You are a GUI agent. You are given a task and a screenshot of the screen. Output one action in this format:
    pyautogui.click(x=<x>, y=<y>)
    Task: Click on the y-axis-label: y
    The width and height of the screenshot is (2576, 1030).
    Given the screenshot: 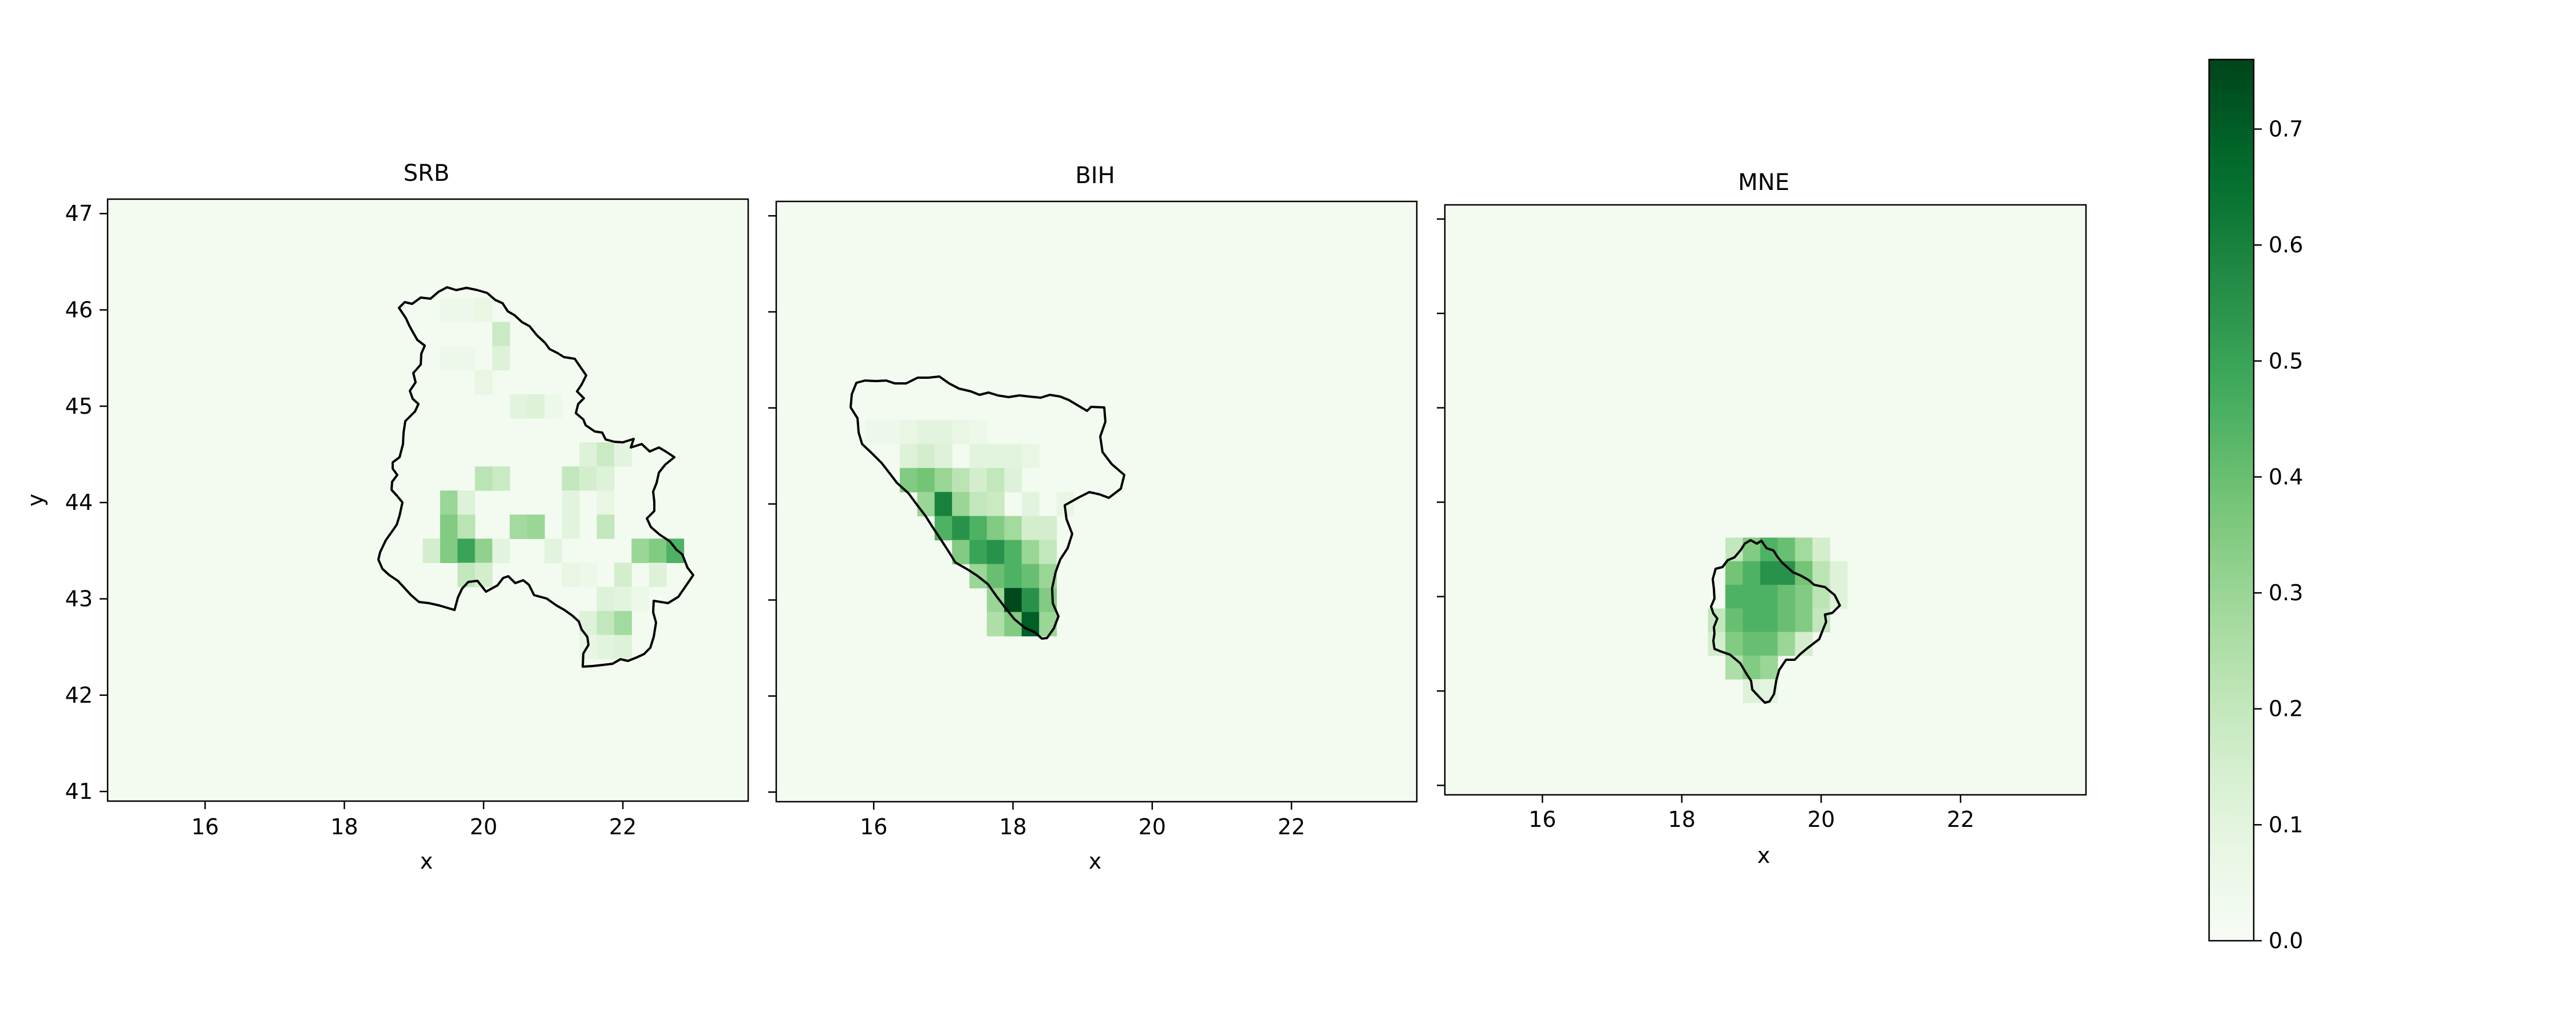 What is the action you would take?
    pyautogui.click(x=35, y=500)
    